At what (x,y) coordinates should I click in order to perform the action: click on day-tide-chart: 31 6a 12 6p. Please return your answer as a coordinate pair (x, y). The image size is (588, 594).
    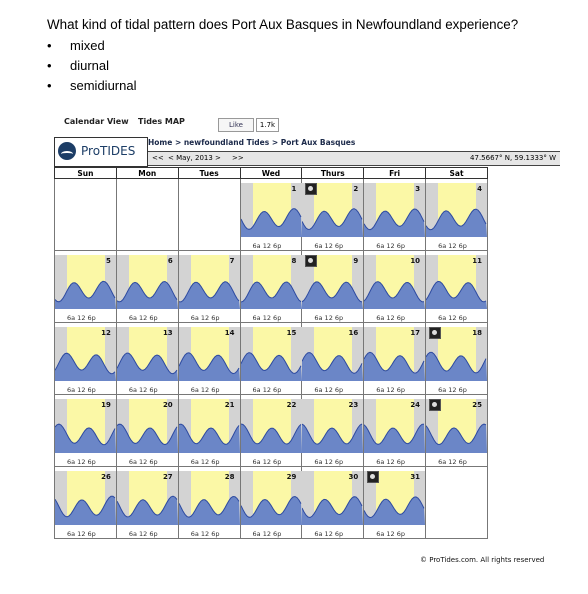
    Looking at the image, I should click on (395, 502).